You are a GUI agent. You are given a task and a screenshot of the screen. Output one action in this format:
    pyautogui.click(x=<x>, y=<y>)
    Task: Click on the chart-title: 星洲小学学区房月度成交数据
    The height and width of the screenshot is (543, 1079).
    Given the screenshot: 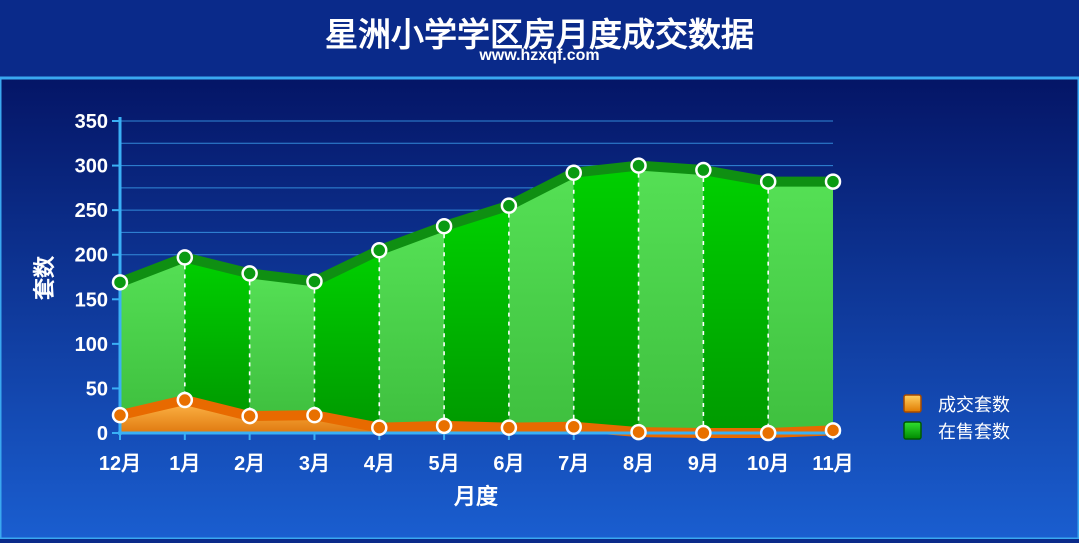 What is the action you would take?
    pyautogui.click(x=539, y=34)
    